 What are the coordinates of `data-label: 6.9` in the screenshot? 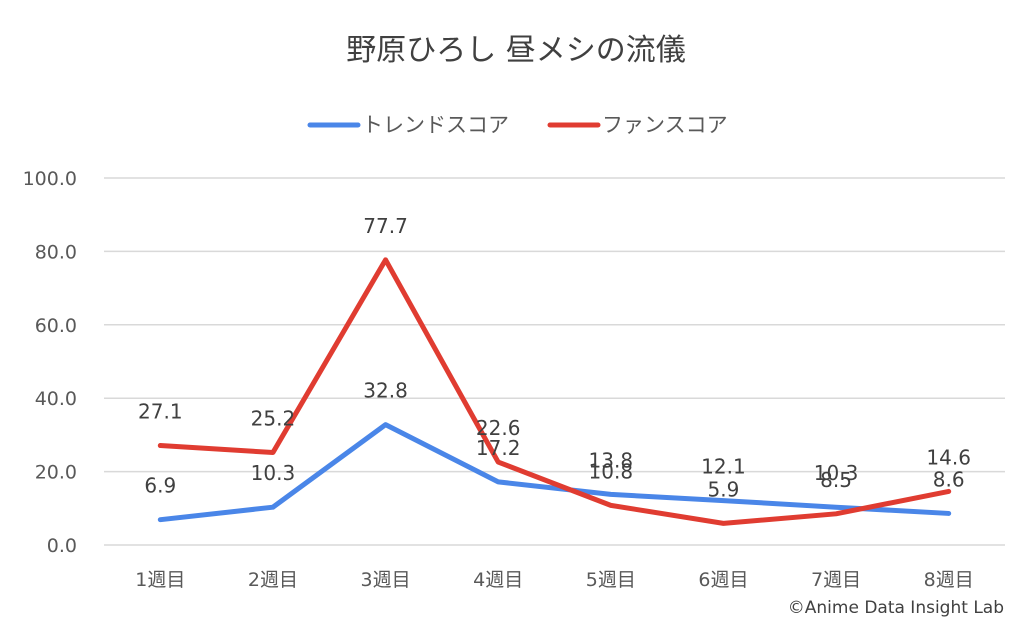 It's located at (160, 486).